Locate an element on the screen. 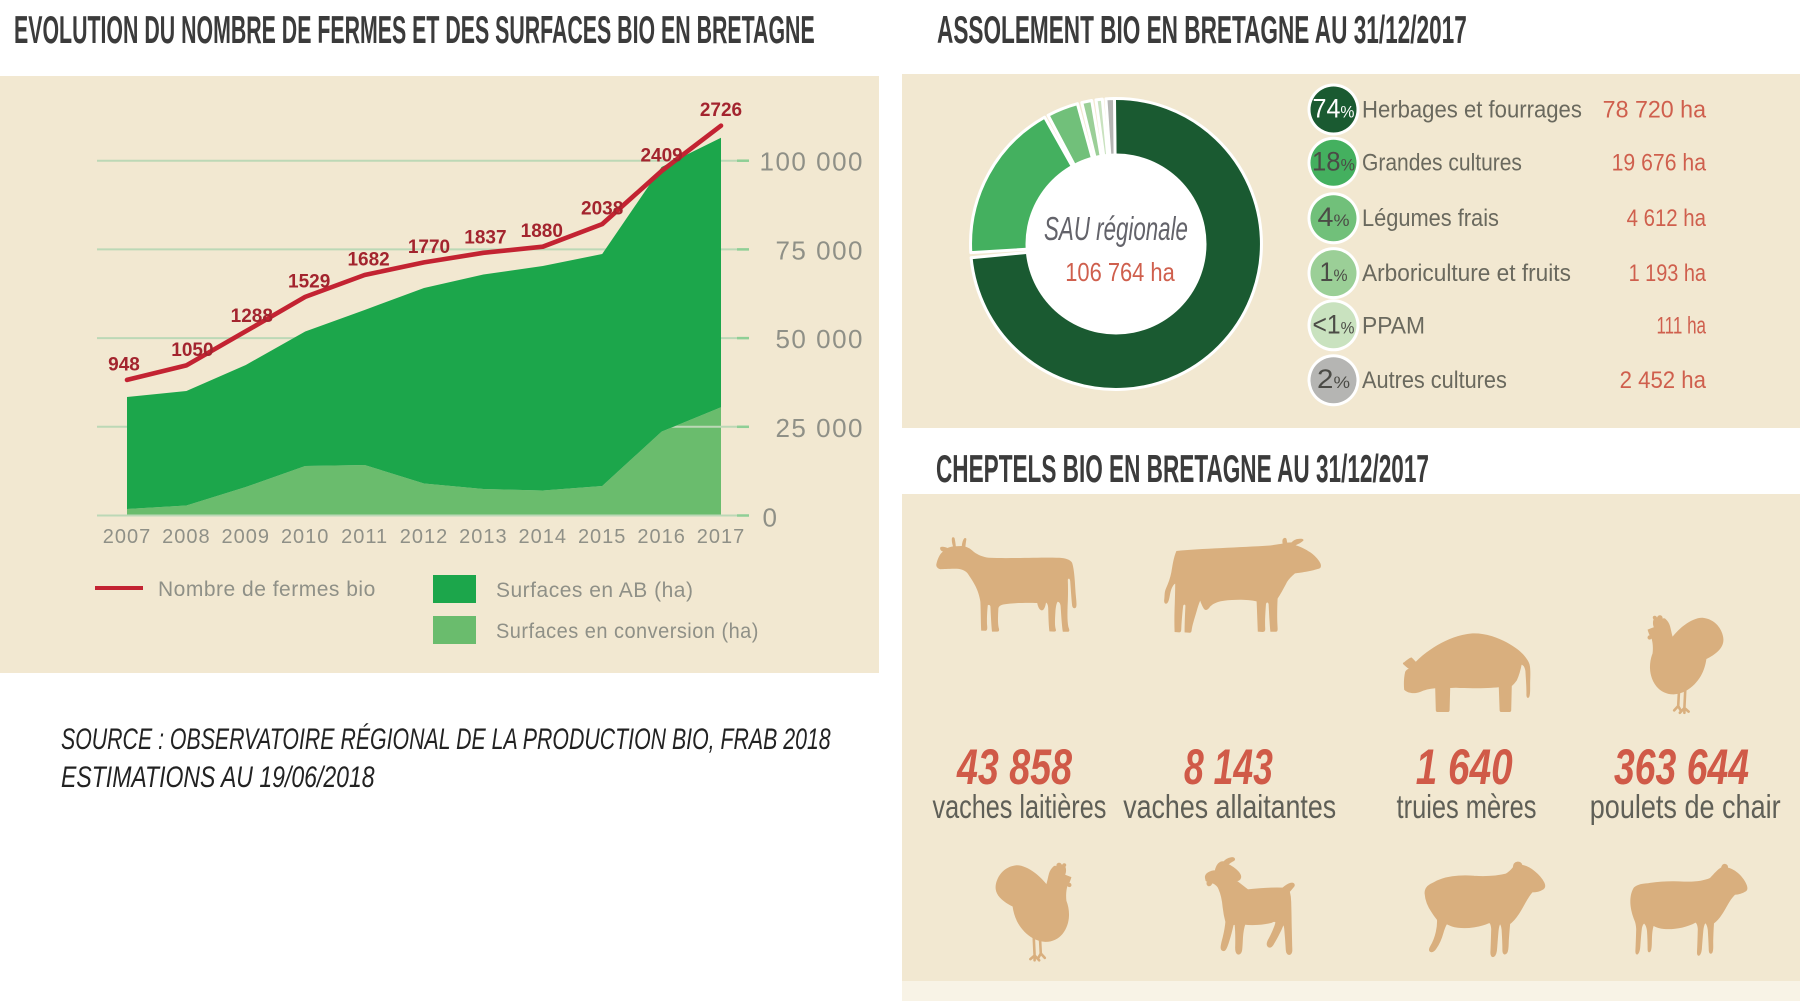  svg-text: vaches laitières is located at coordinates (1019, 807).